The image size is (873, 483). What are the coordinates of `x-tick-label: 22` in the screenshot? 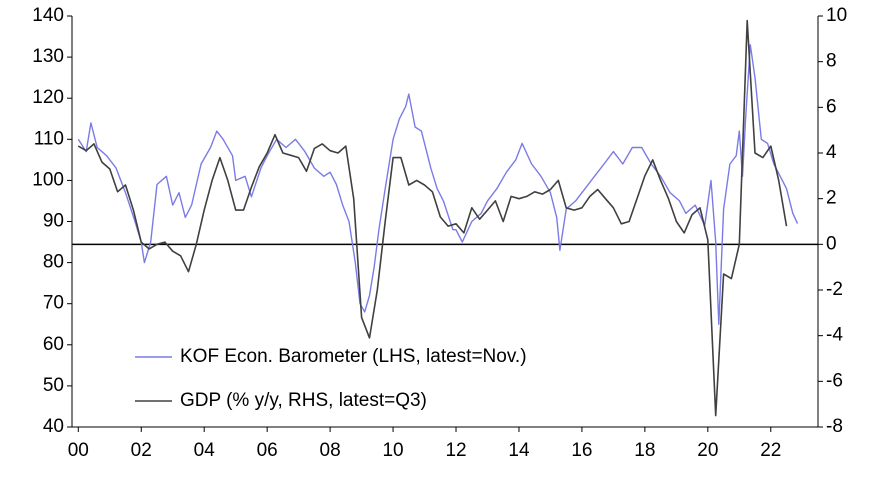 It's located at (770, 450).